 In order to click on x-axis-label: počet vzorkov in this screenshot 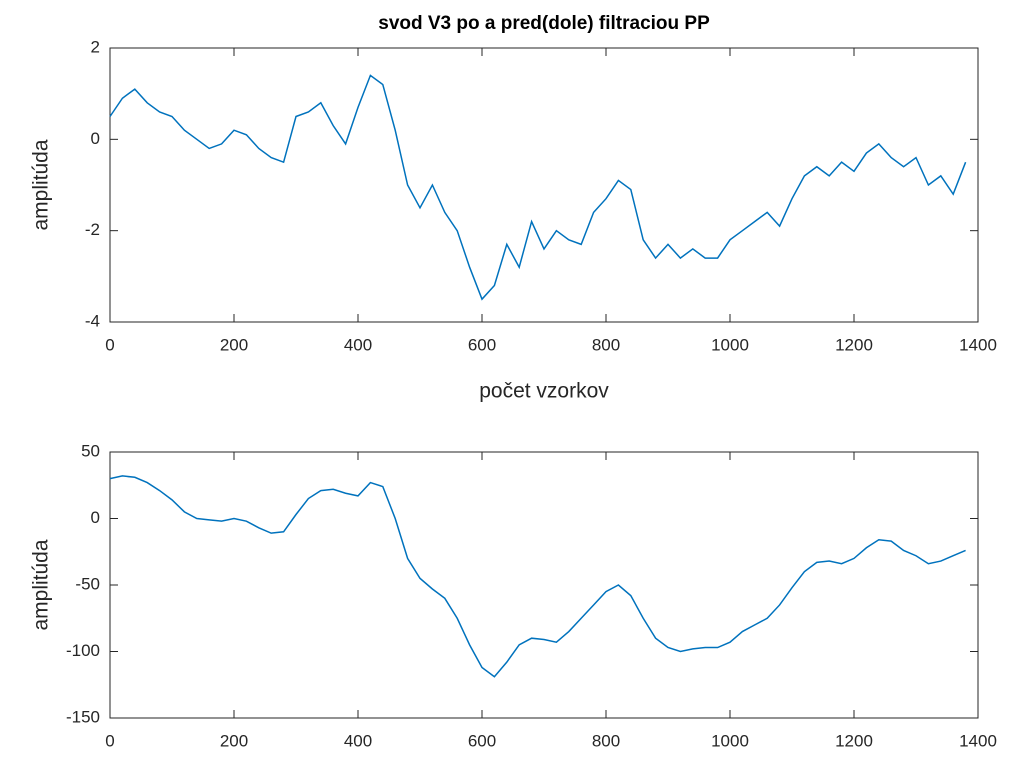, I will do `click(544, 391)`.